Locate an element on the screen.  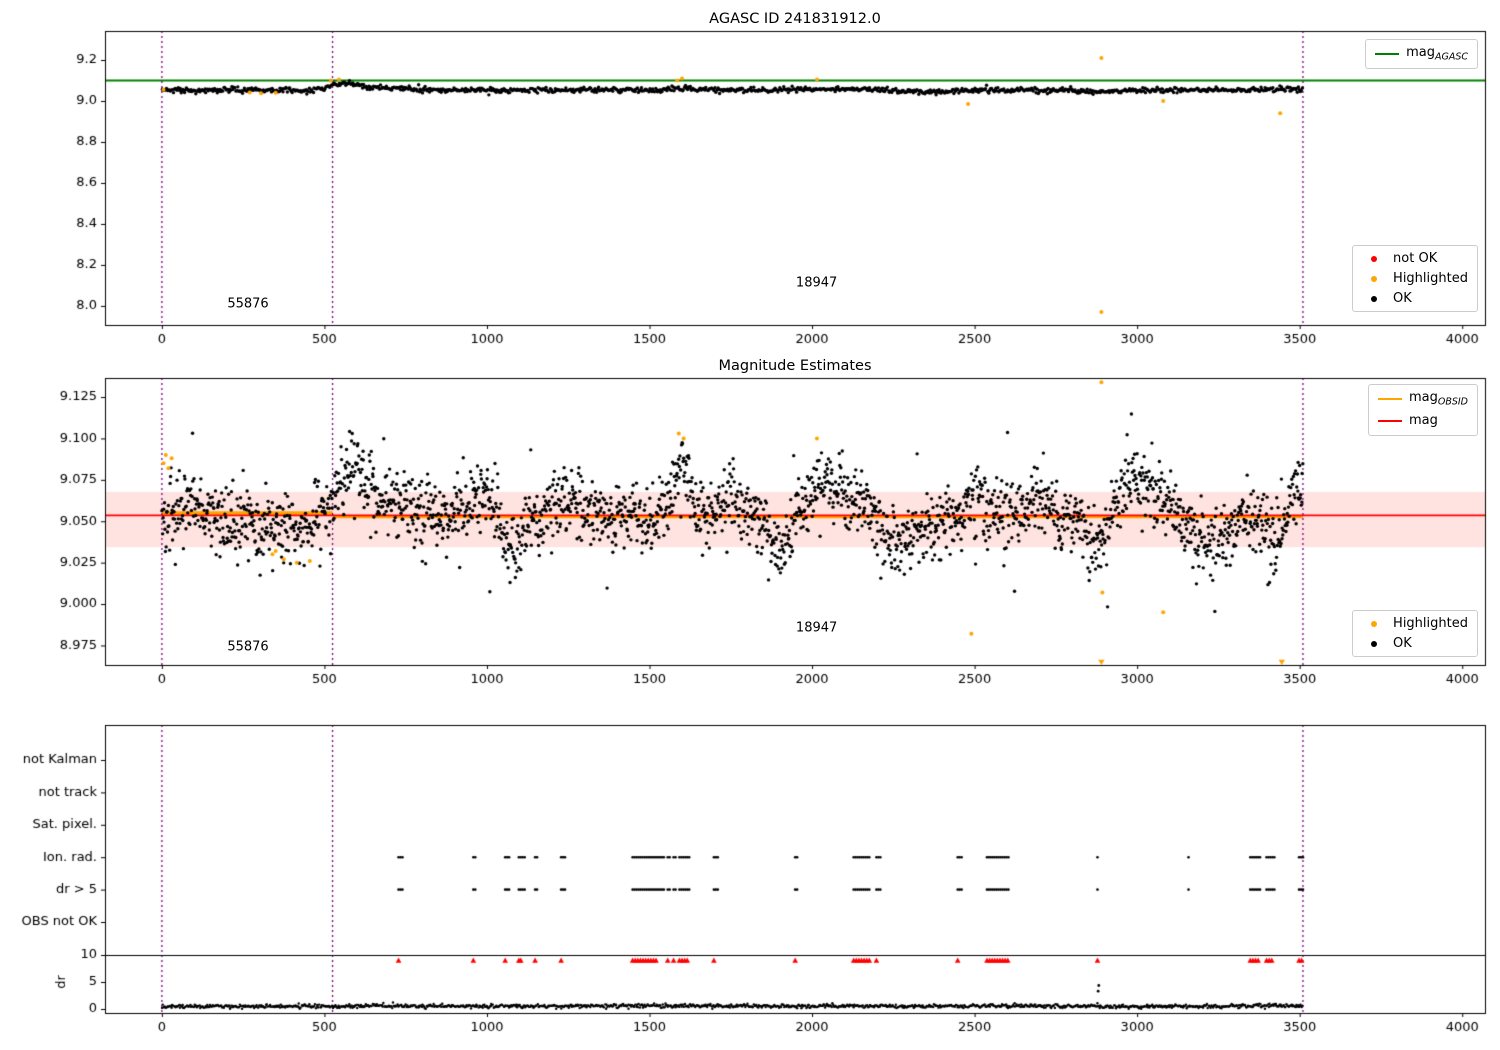
plot2-title: Magnitude Estimates is located at coordinates (795, 366).